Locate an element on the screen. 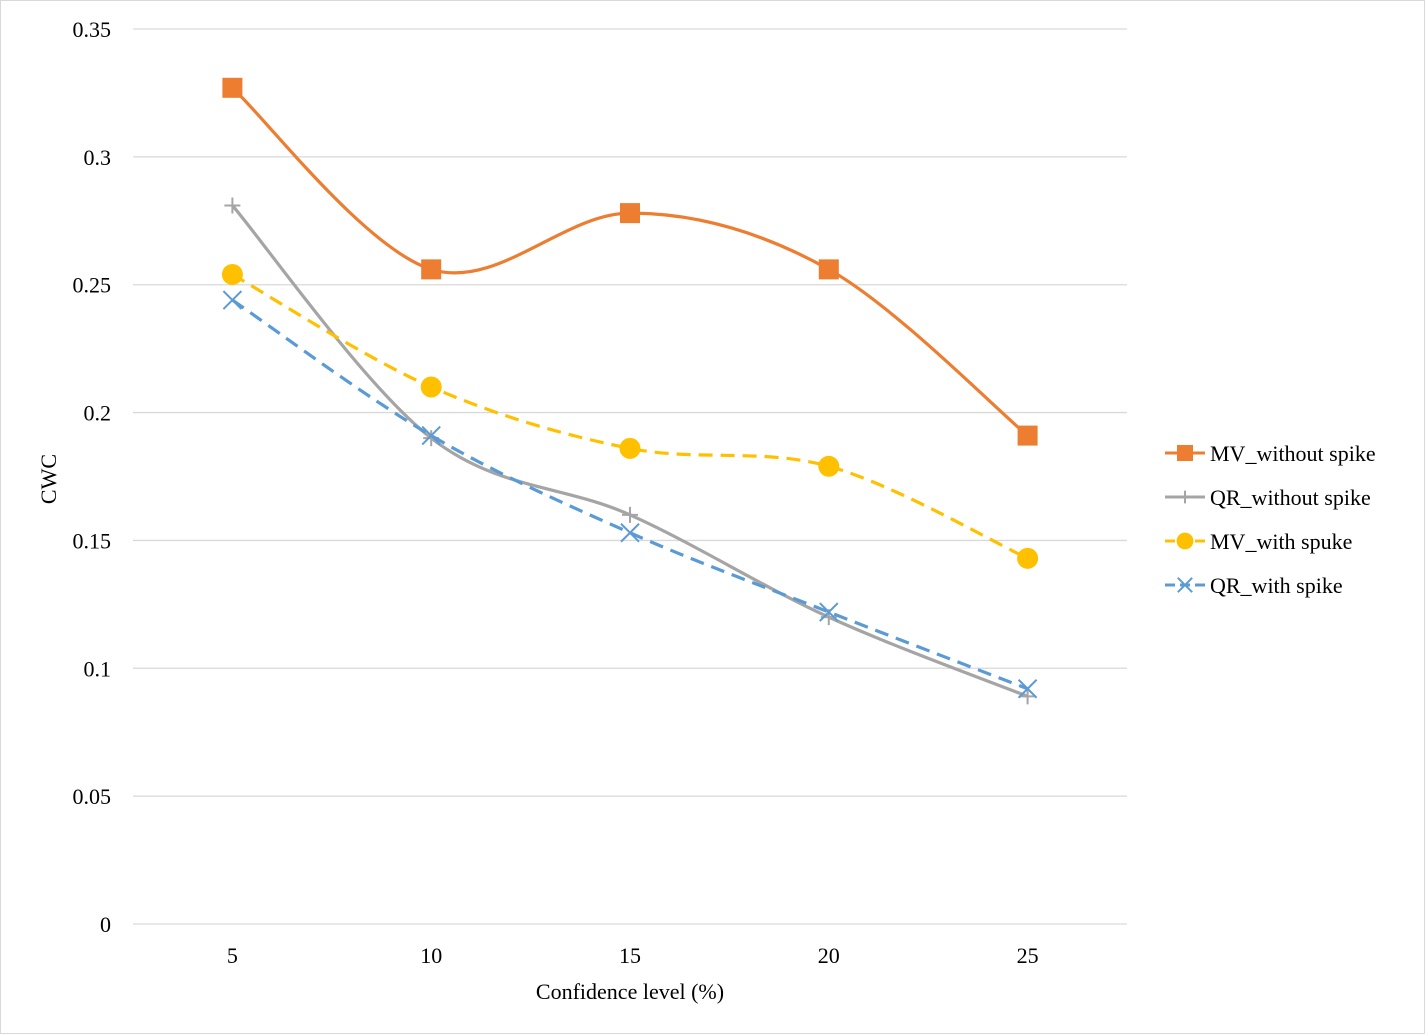 The image size is (1425, 1035). x-tick-label: 20 is located at coordinates (829, 955).